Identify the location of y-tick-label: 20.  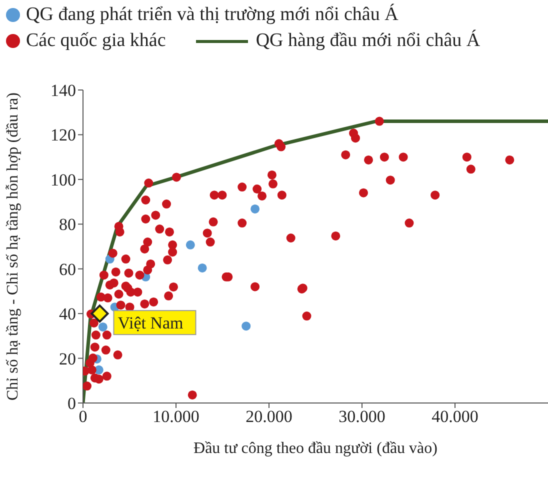
(67, 358).